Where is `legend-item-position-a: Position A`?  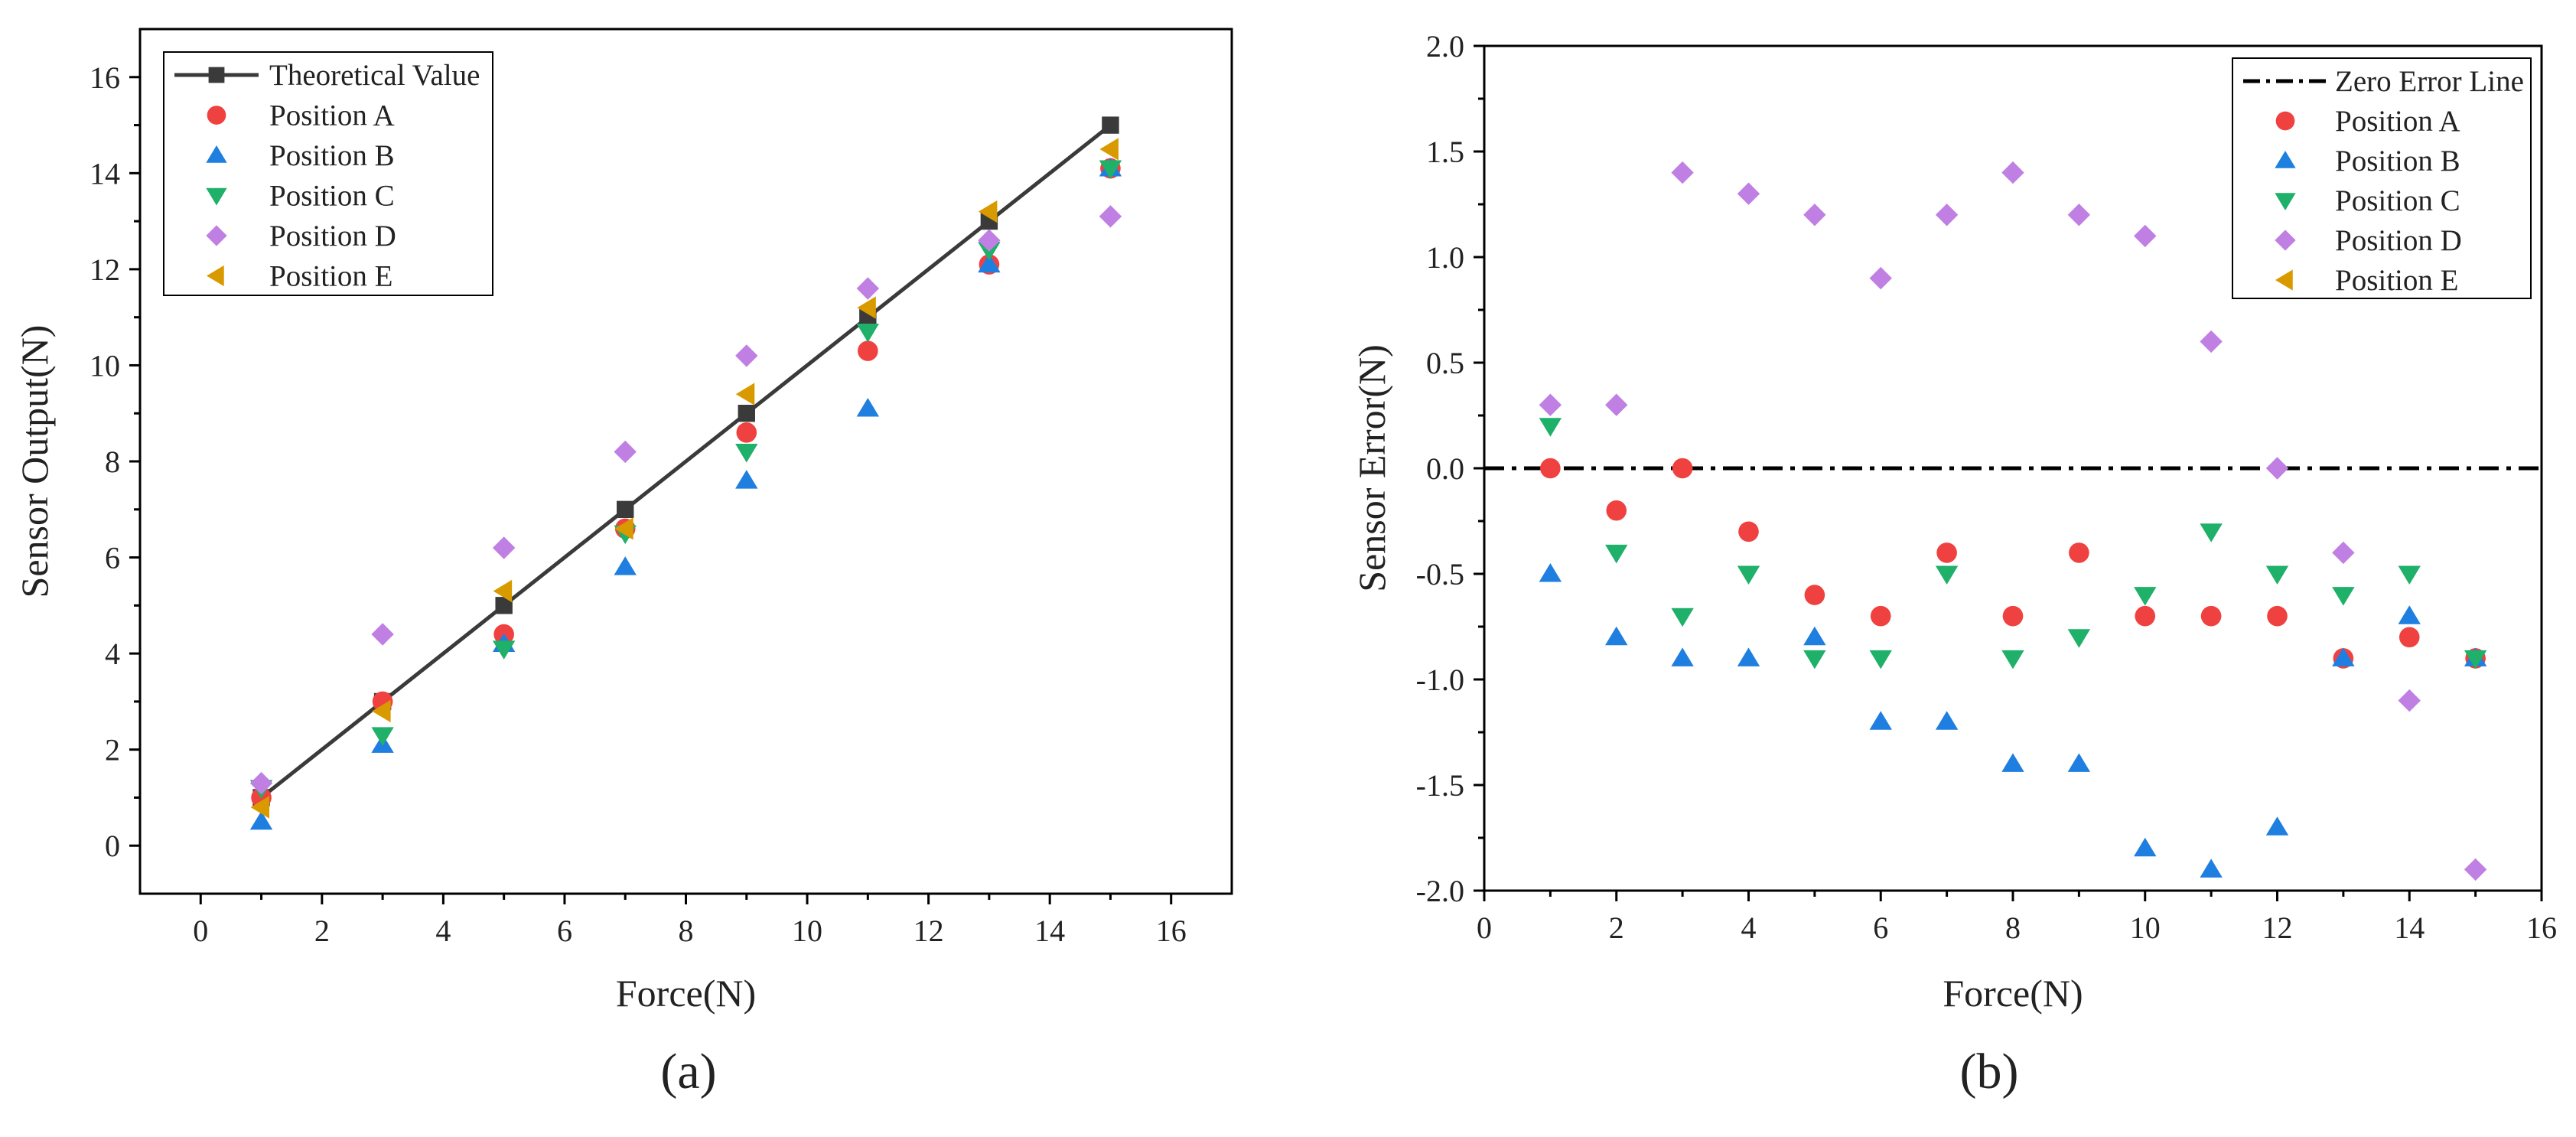 legend-item-position-a: Position A is located at coordinates (2368, 122).